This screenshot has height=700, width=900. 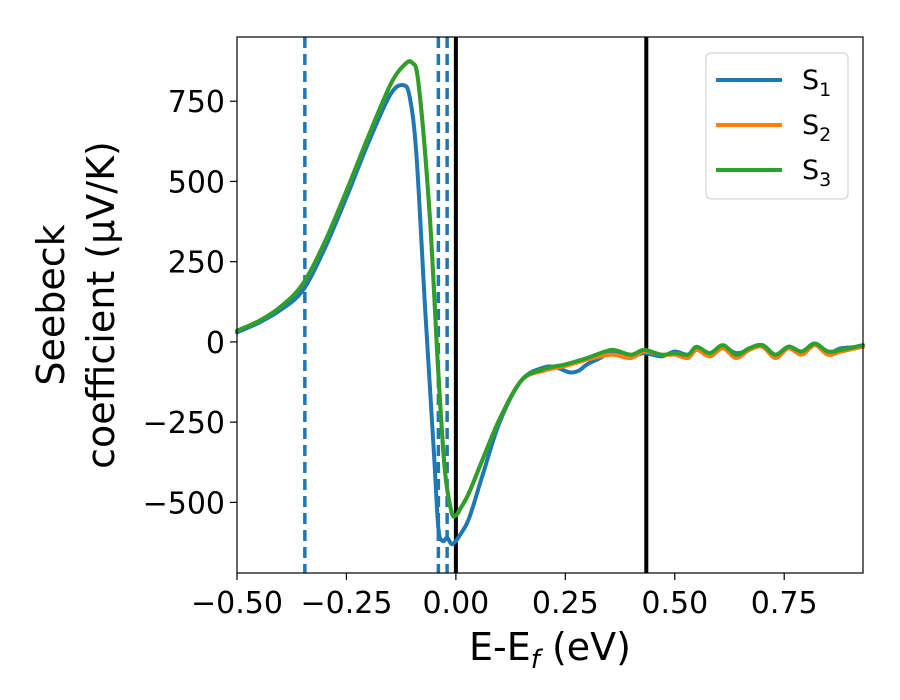 I want to click on y-axis-label-line2: coefficient (μV/K), so click(x=101, y=305).